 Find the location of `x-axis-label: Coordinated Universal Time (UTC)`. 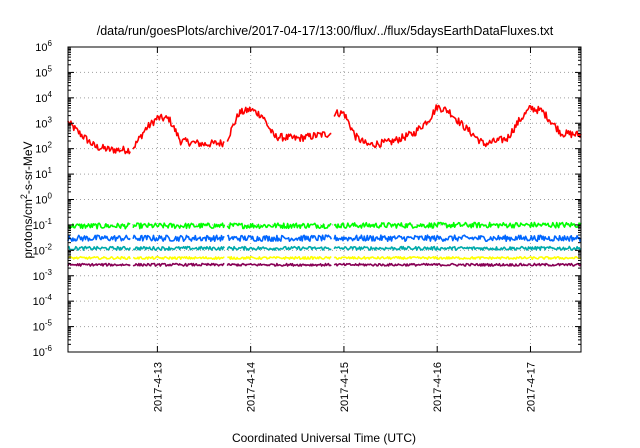

x-axis-label: Coordinated Universal Time (UTC) is located at coordinates (324, 438).